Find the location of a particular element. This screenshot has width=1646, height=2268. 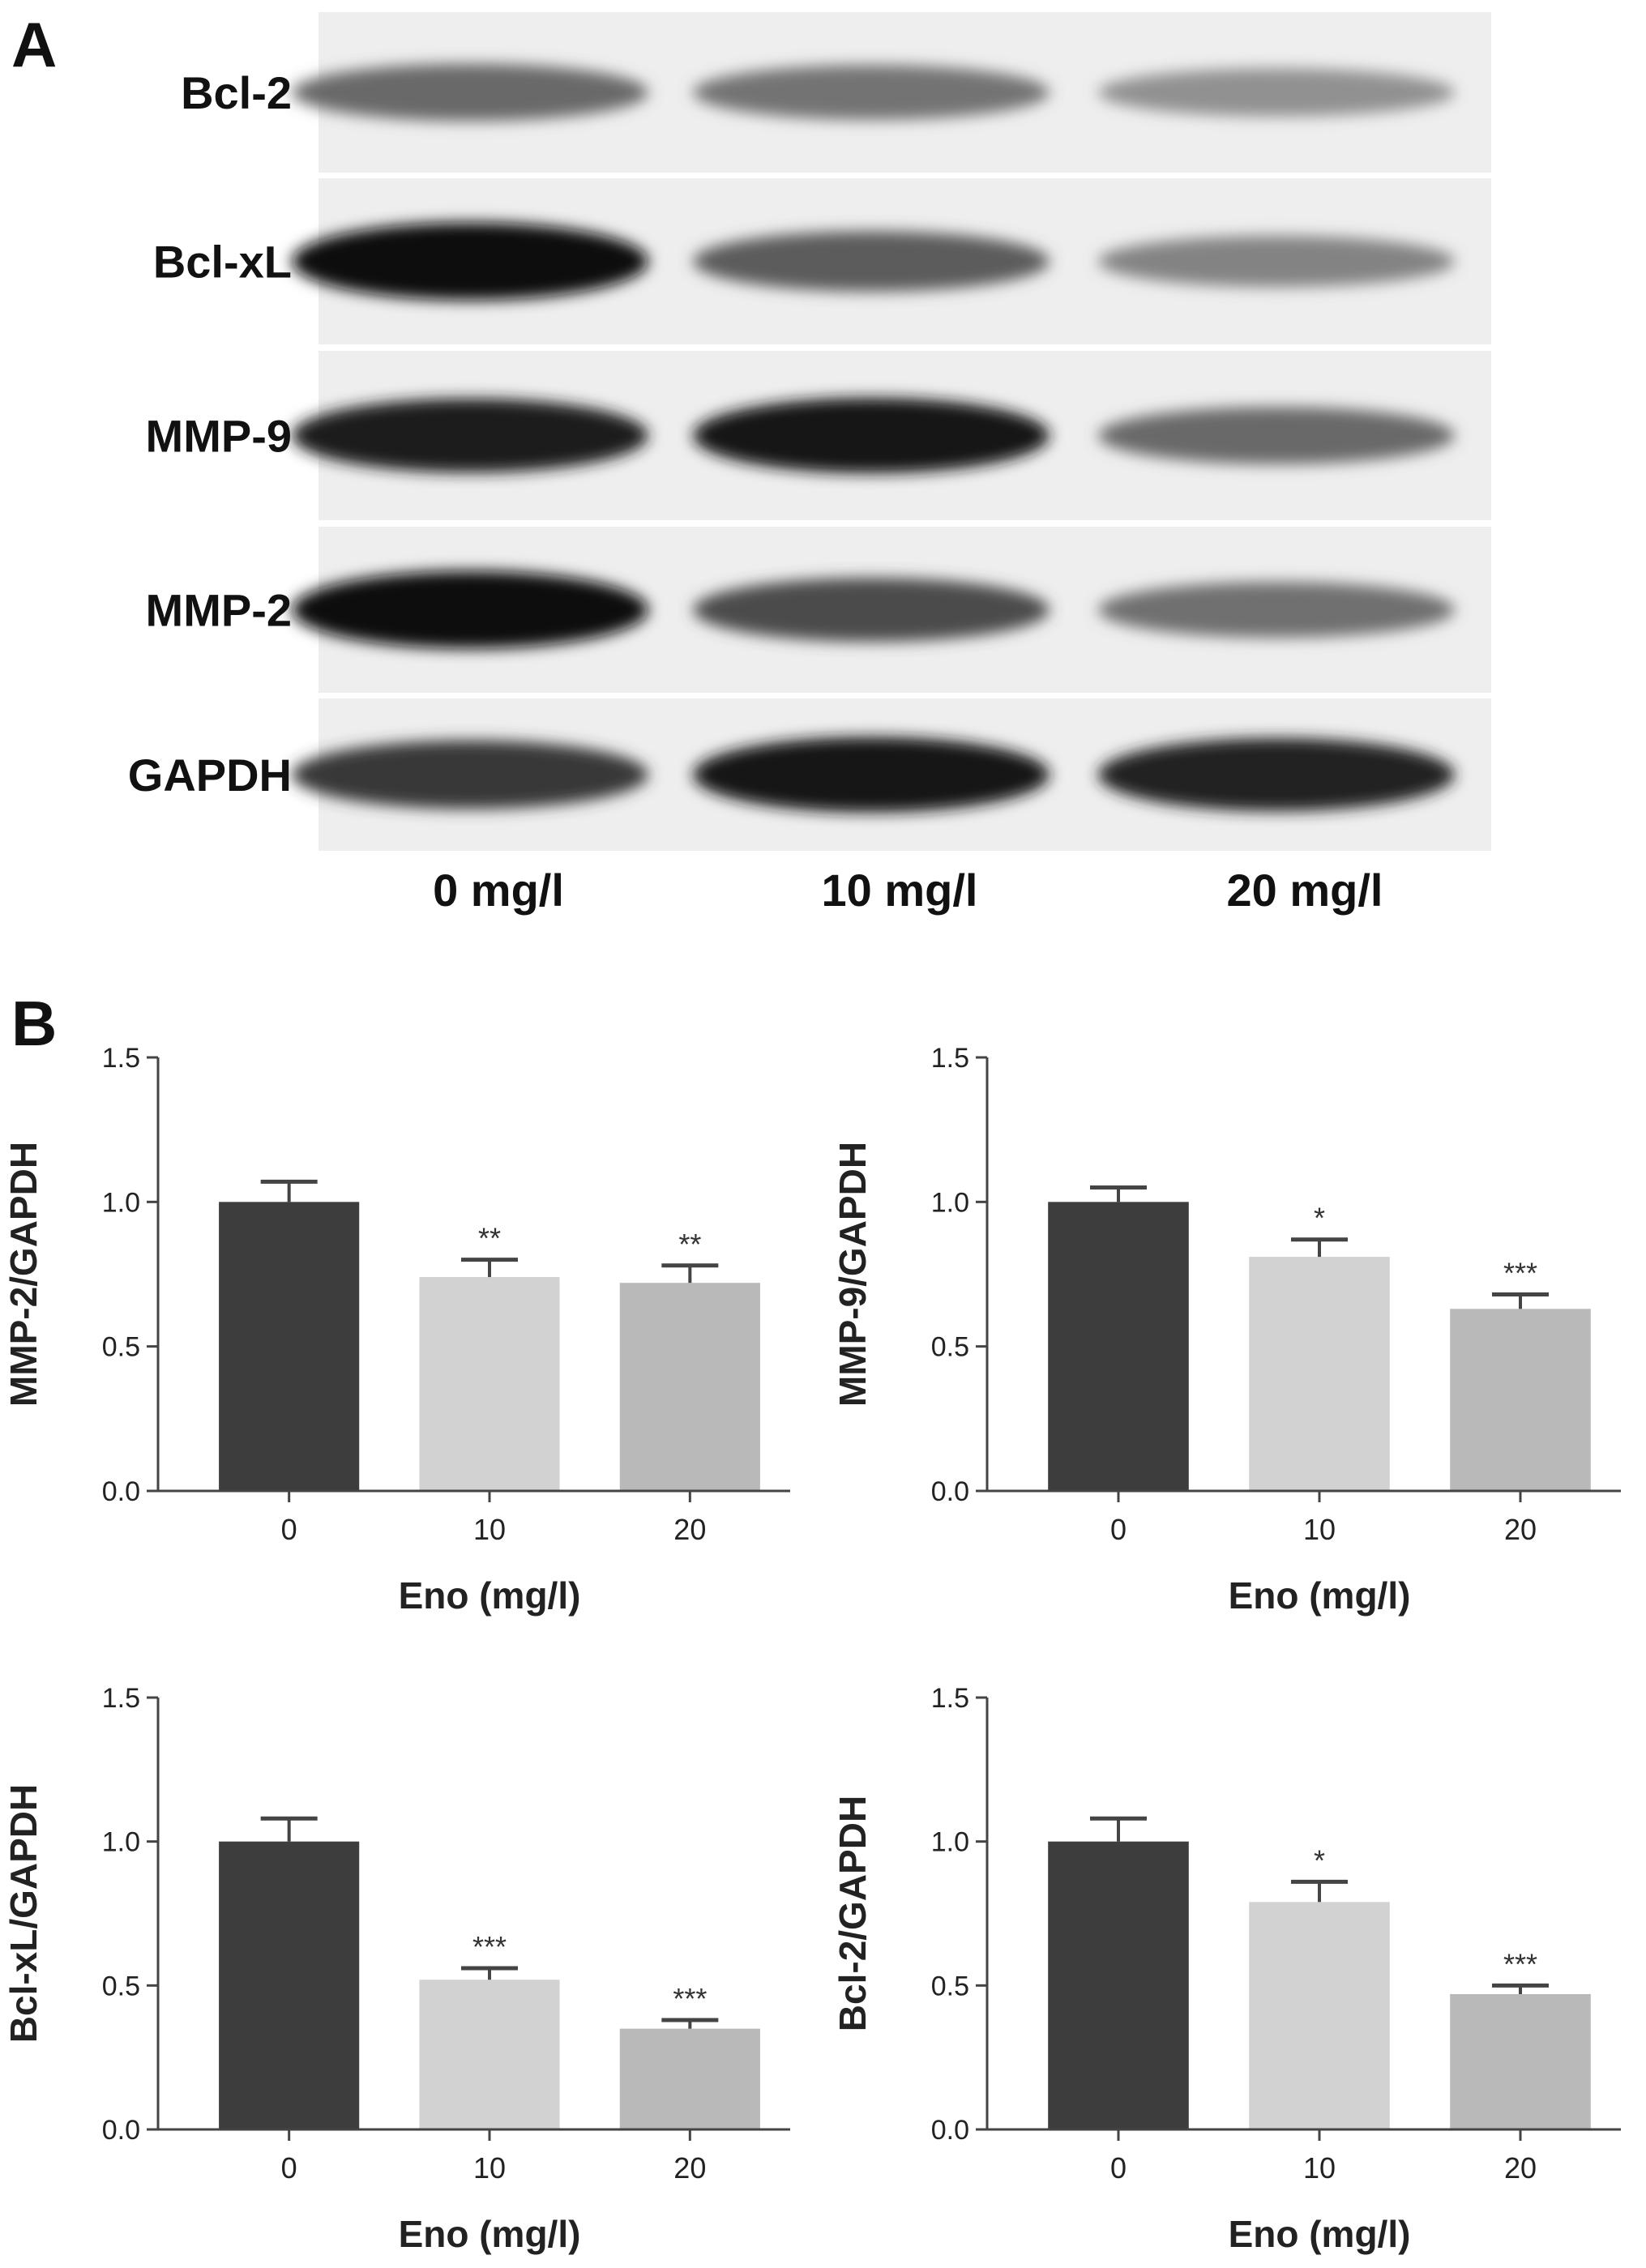

blot-strip: Bcl-2 is located at coordinates (836, 92).